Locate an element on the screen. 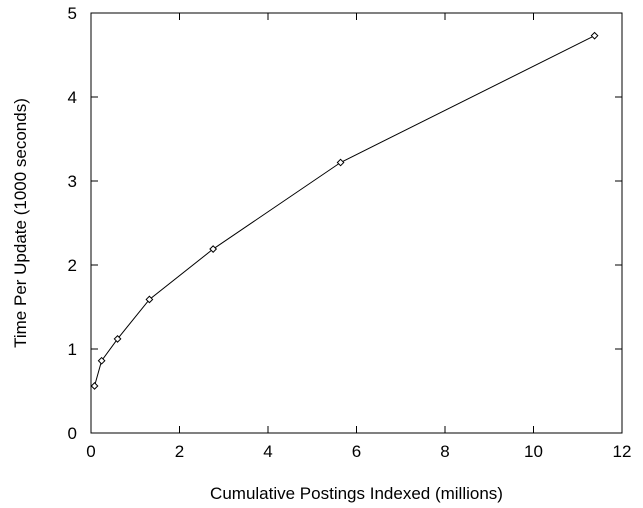 The width and height of the screenshot is (643, 508). x-tick-label: 8 is located at coordinates (444, 451).